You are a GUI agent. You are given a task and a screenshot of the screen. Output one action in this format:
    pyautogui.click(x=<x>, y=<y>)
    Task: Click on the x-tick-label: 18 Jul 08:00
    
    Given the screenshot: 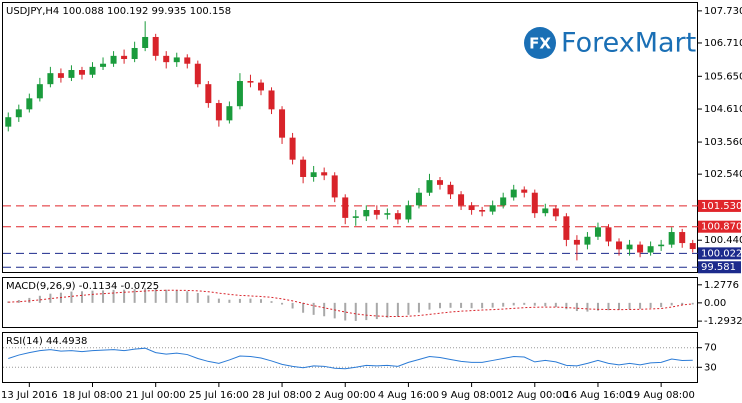 What is the action you would take?
    pyautogui.click(x=93, y=395)
    